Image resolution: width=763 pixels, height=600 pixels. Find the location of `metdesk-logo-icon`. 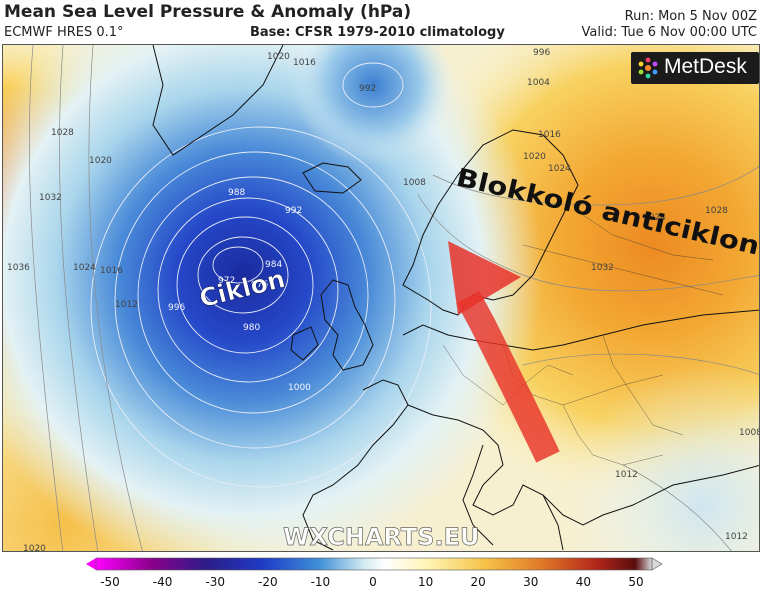

metdesk-logo-icon is located at coordinates (648, 68).